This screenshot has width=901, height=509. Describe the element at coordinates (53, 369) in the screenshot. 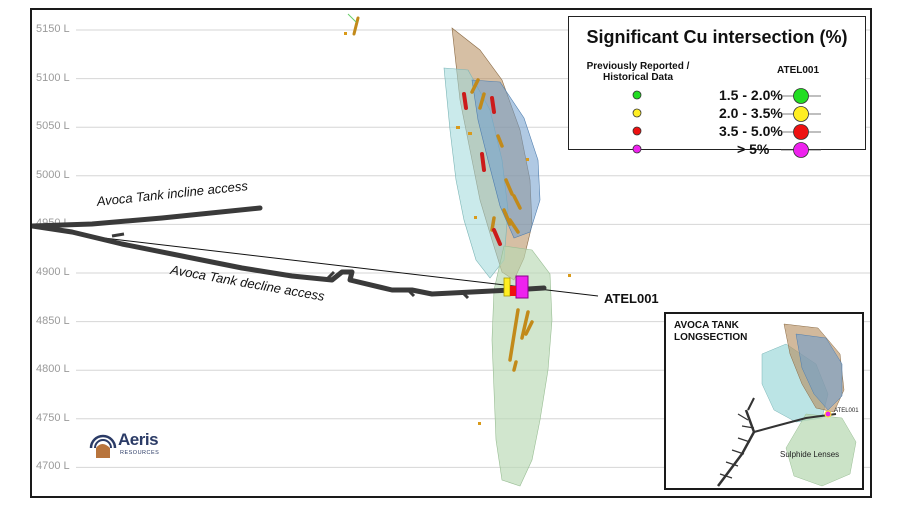

I see `level-label: 4800 L` at that location.